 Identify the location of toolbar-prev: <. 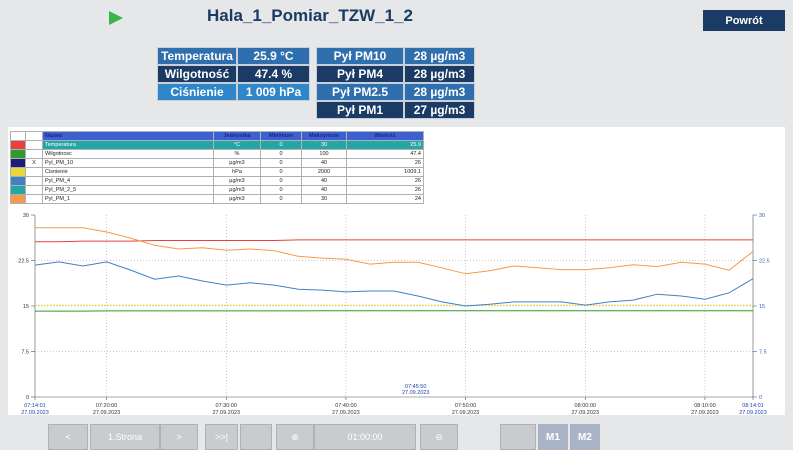
(68, 437).